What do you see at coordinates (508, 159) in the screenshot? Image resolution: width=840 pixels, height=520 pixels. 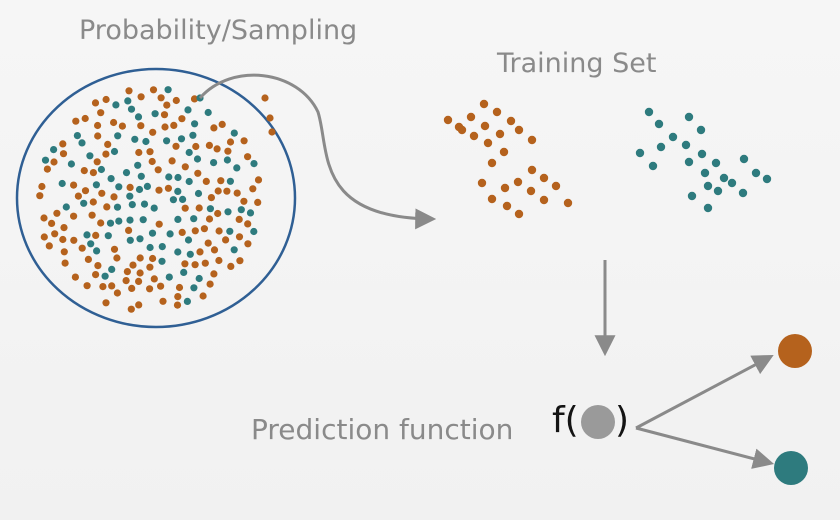 I see `training-set-orange-cluster` at bounding box center [508, 159].